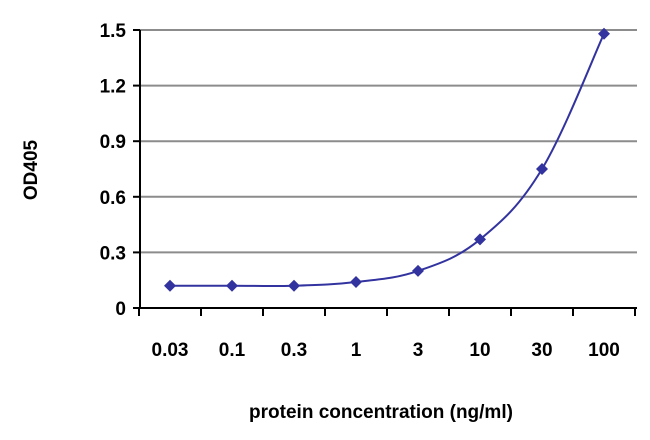  I want to click on x-tick-label: 0.1, so click(232, 350).